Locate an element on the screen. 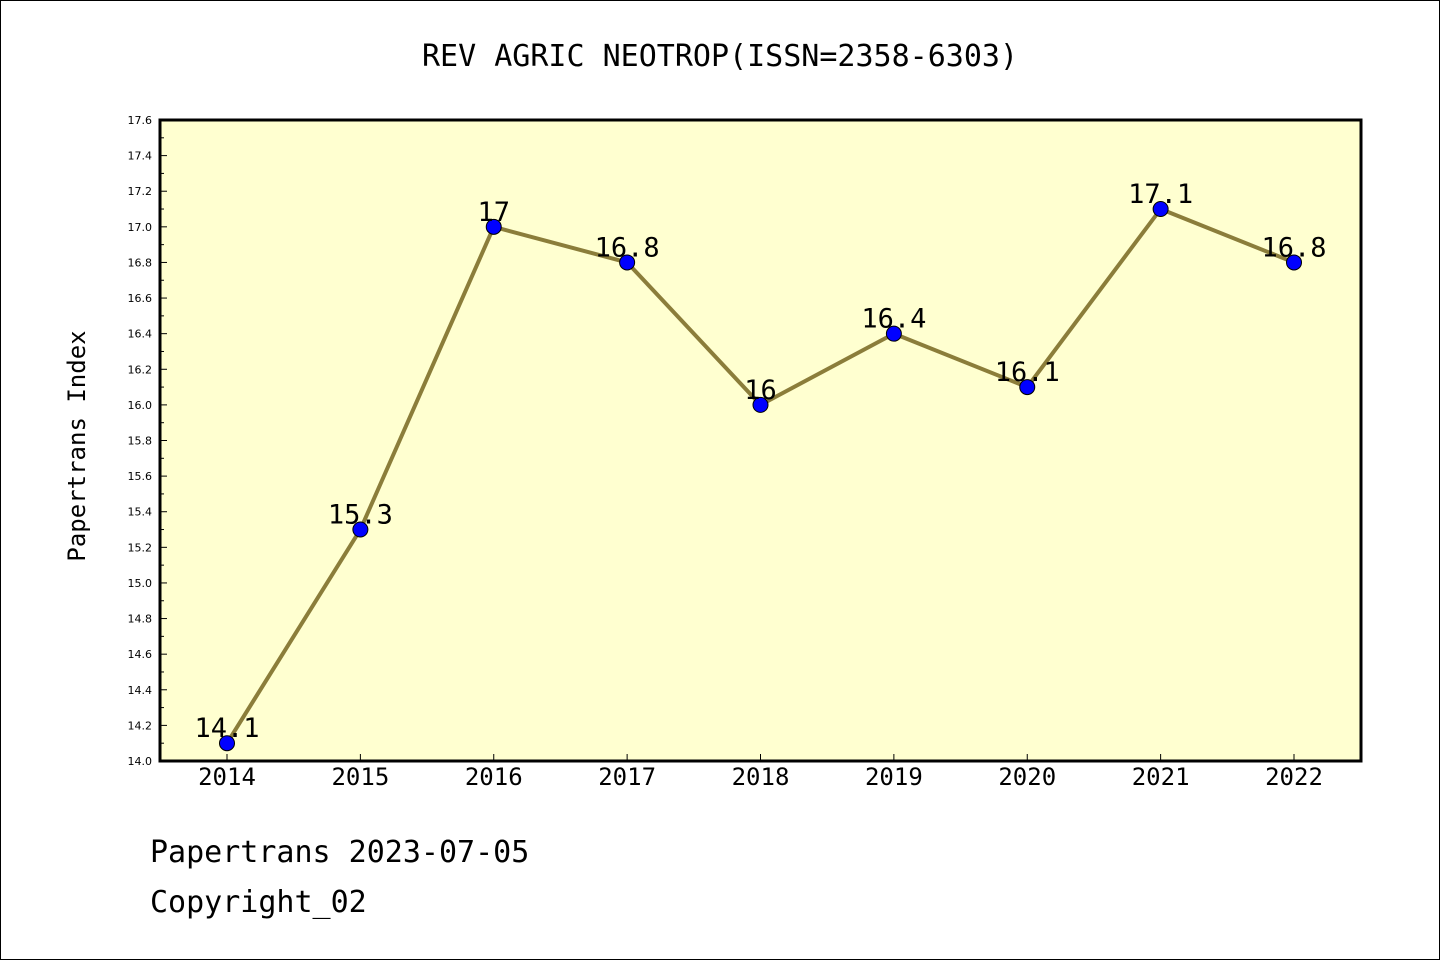 The height and width of the screenshot is (960, 1440). y-tick-label: 15.6 is located at coordinates (140, 476).